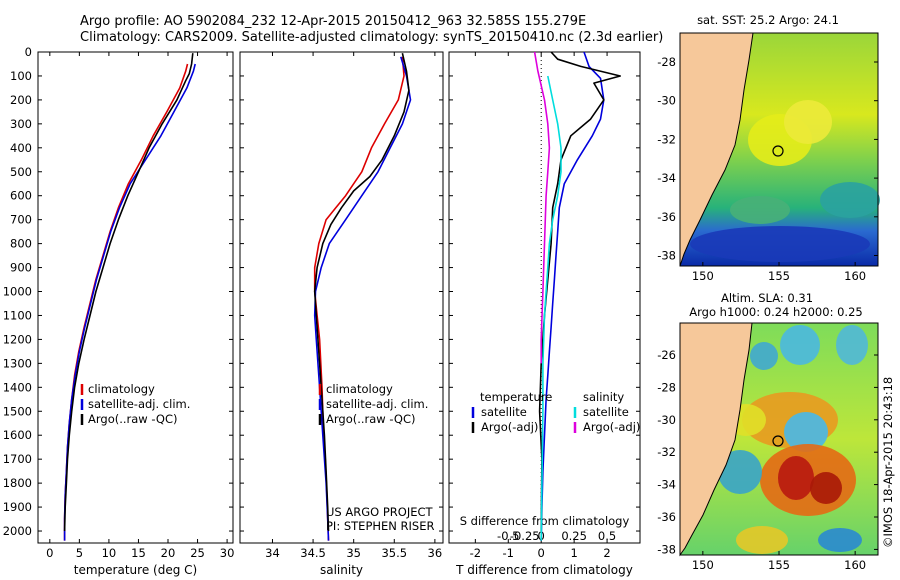 The width and height of the screenshot is (900, 580). What do you see at coordinates (574, 536) in the screenshot?
I see `top-tick-label: 0.25` at bounding box center [574, 536].